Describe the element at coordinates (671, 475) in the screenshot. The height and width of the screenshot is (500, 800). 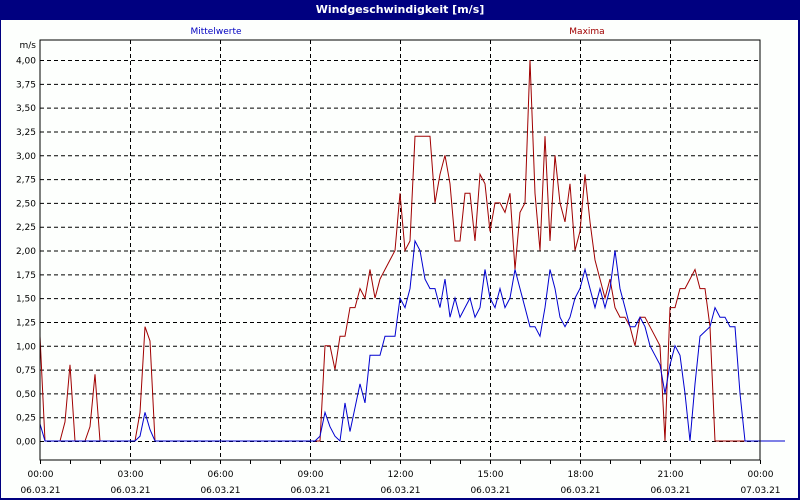
I see `x-tick-time: 21:00` at that location.